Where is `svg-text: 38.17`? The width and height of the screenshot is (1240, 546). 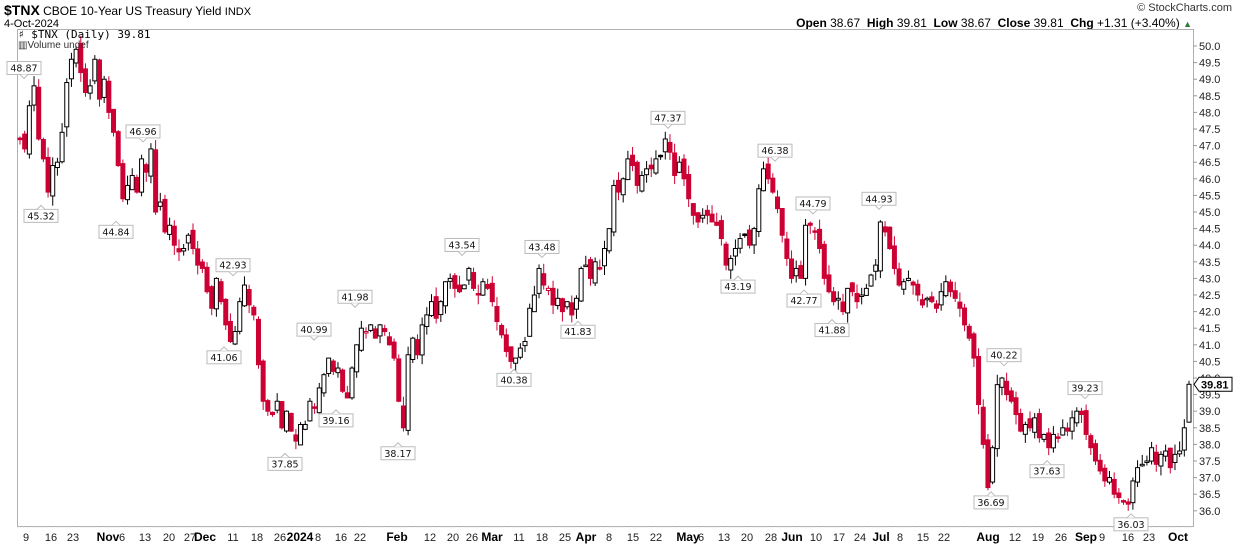 svg-text: 38.17 is located at coordinates (397, 454).